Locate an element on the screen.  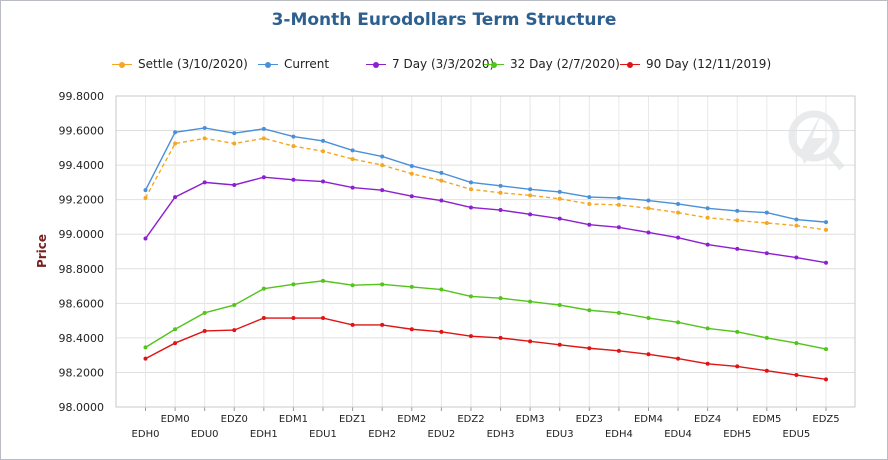
legend-item: 7 Day (3/3/2020) is located at coordinates (430, 64).